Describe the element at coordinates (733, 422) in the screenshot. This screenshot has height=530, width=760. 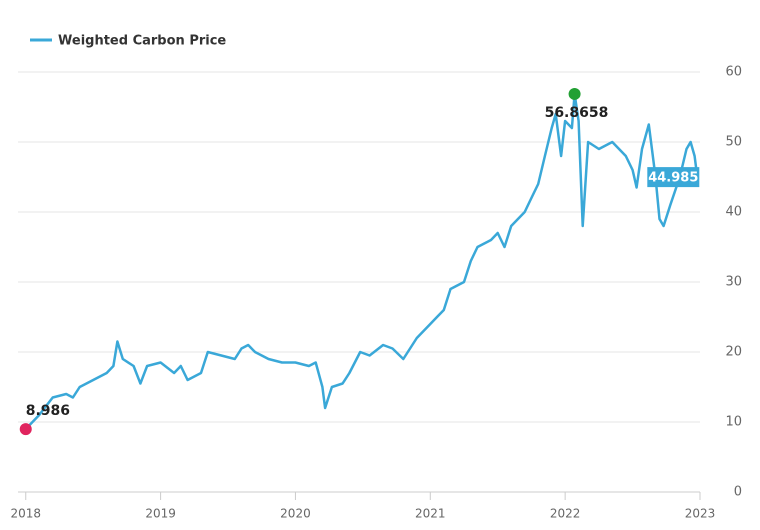
I see `y-tick-label: 10` at that location.